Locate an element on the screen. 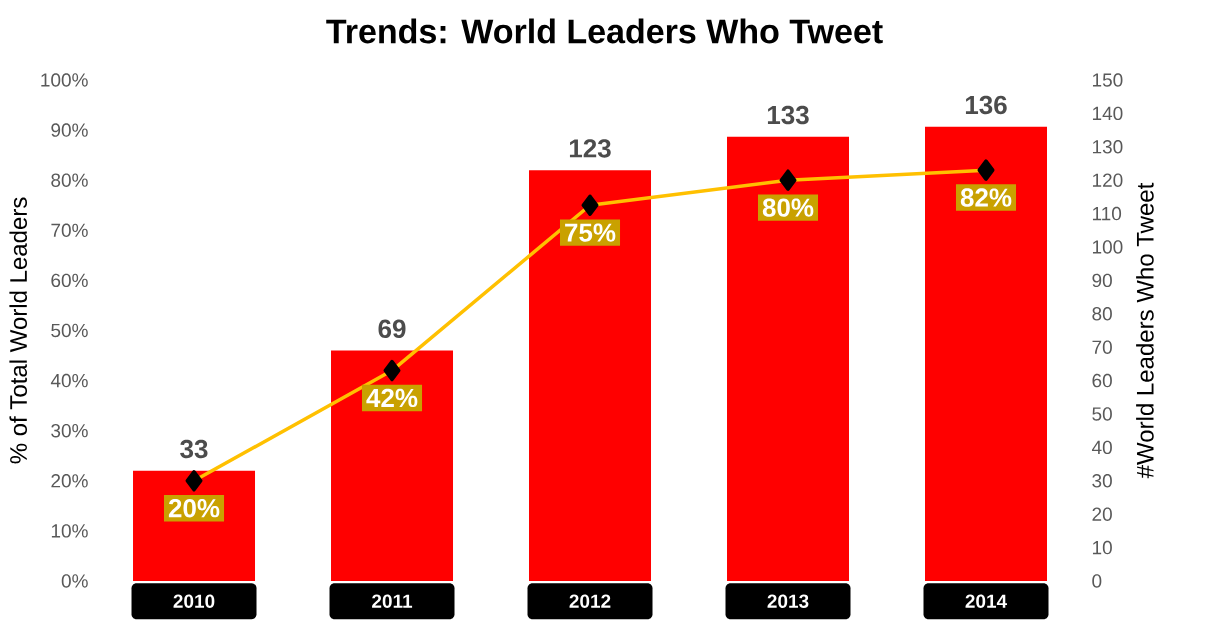 This screenshot has height=631, width=1209. data-label: 69 is located at coordinates (392, 328).